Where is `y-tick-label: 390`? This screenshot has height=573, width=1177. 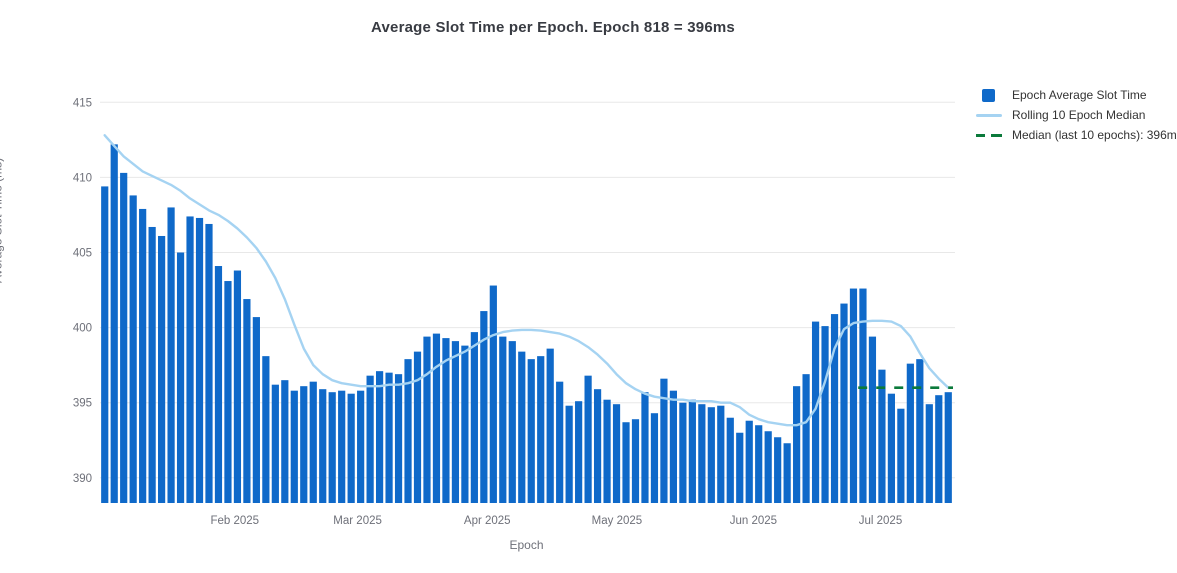 y-tick-label: 390 is located at coordinates (82, 479).